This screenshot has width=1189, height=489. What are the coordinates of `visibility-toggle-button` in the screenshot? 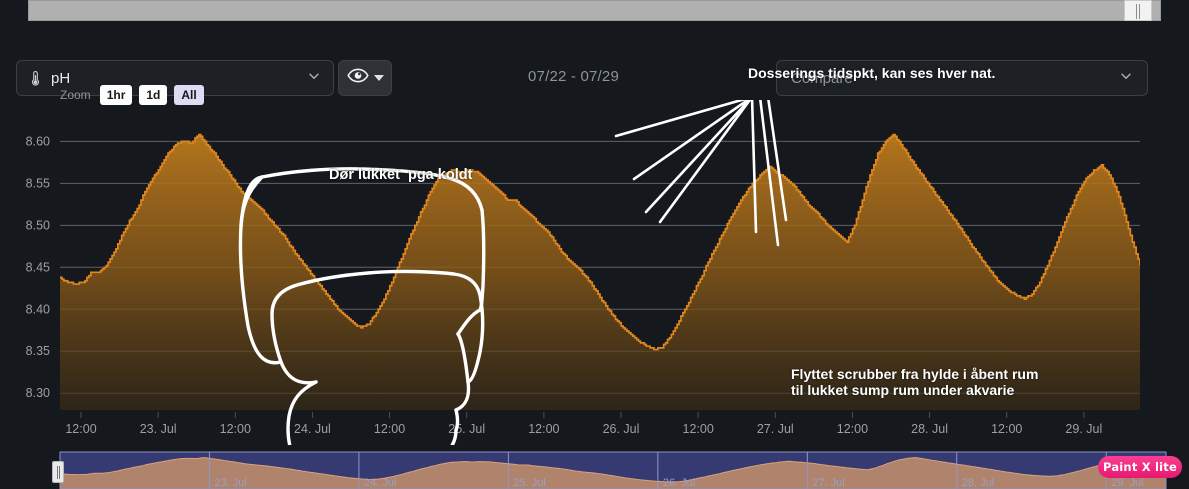 It's located at (365, 78).